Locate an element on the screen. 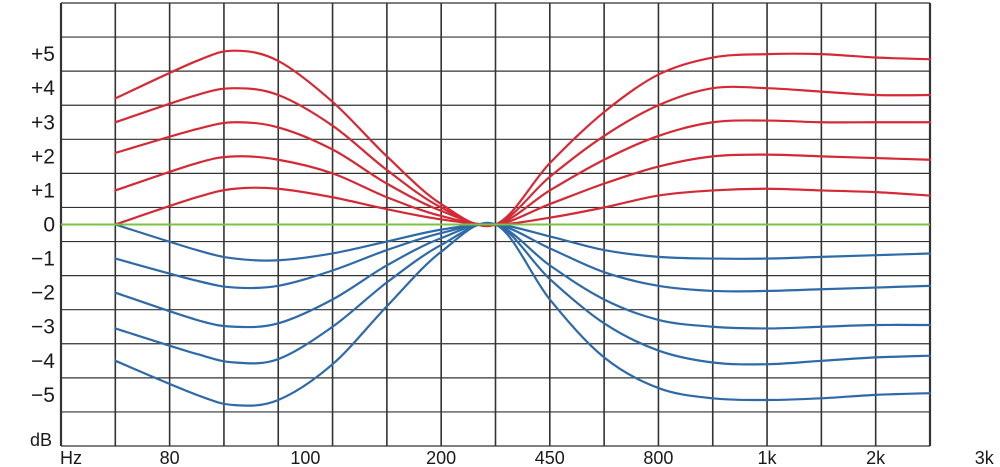 The height and width of the screenshot is (467, 1000). x-tick-label: 200 is located at coordinates (441, 457).